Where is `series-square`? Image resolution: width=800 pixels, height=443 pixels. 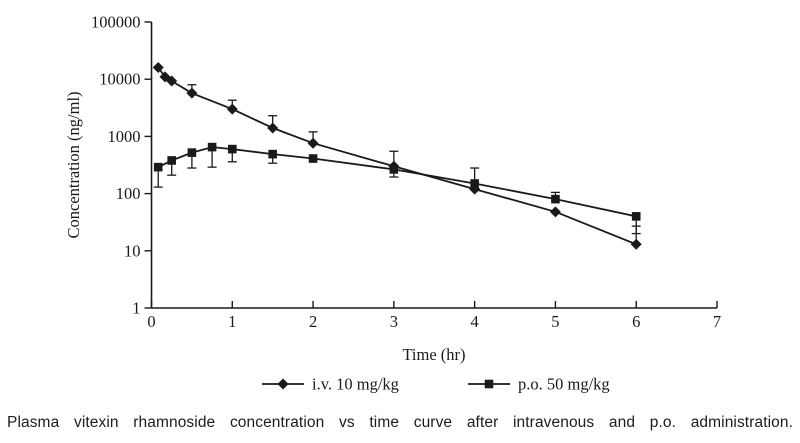 series-square is located at coordinates (397, 188).